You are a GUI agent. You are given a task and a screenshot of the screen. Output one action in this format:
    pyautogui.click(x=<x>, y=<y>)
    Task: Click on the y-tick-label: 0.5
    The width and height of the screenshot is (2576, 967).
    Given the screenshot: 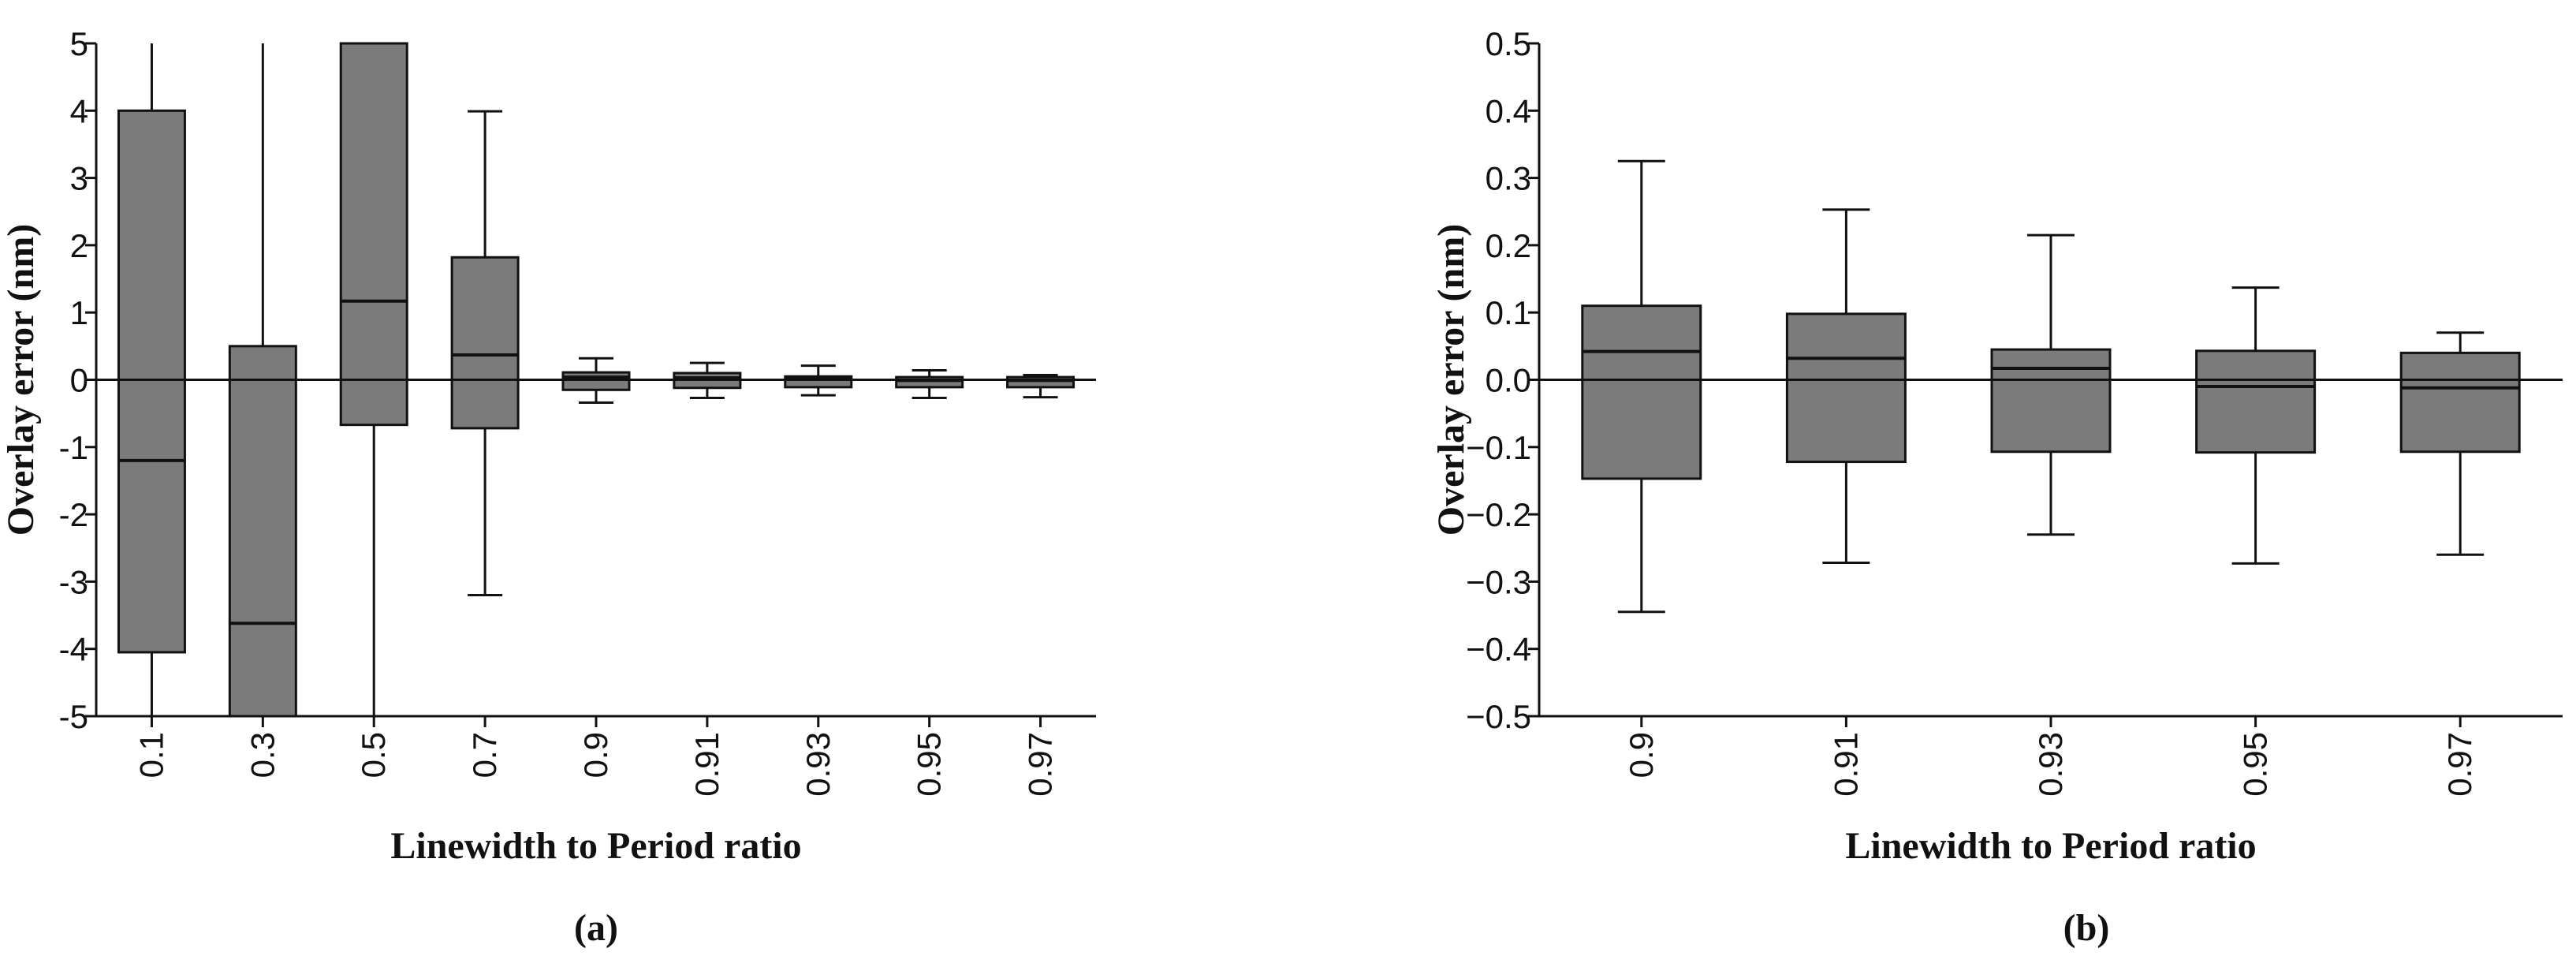 What is the action you would take?
    pyautogui.click(x=1508, y=43)
    